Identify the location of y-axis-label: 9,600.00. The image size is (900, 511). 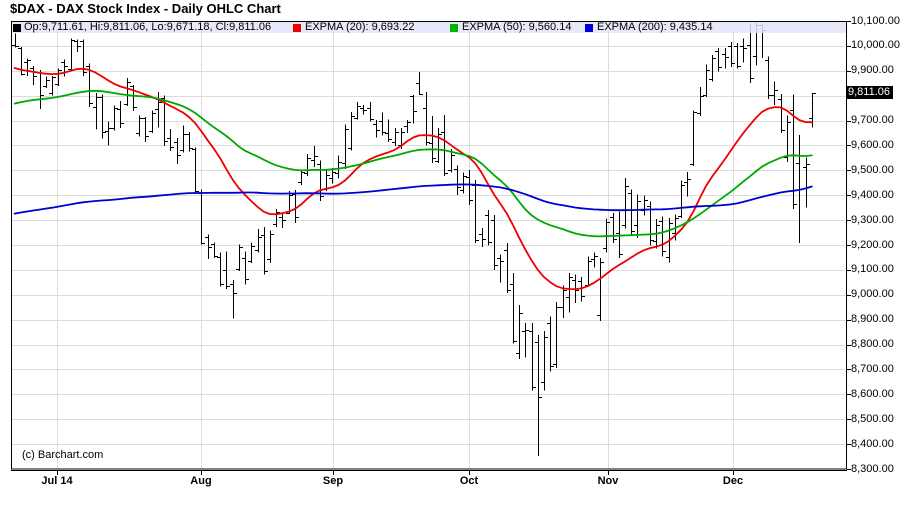
(872, 144).